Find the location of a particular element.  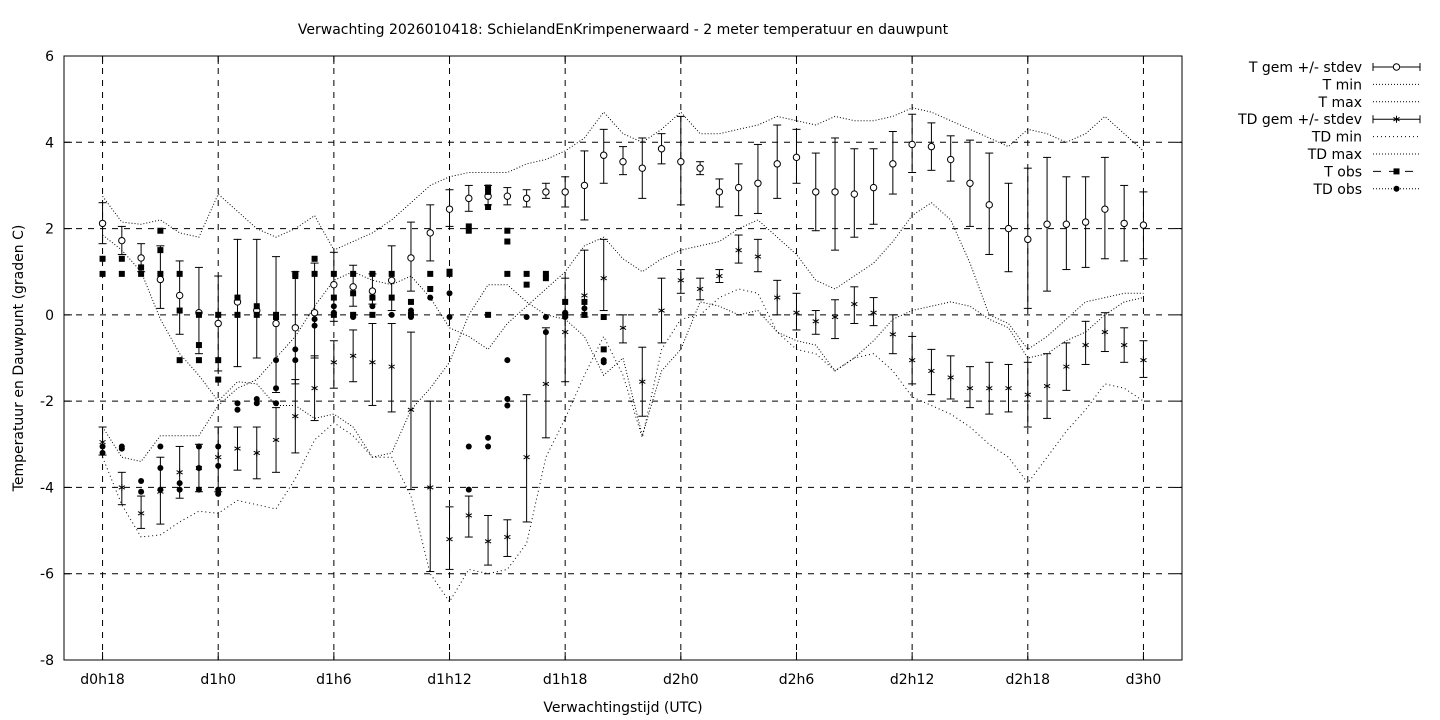

x-tick-label: d1h0 is located at coordinates (218, 680).